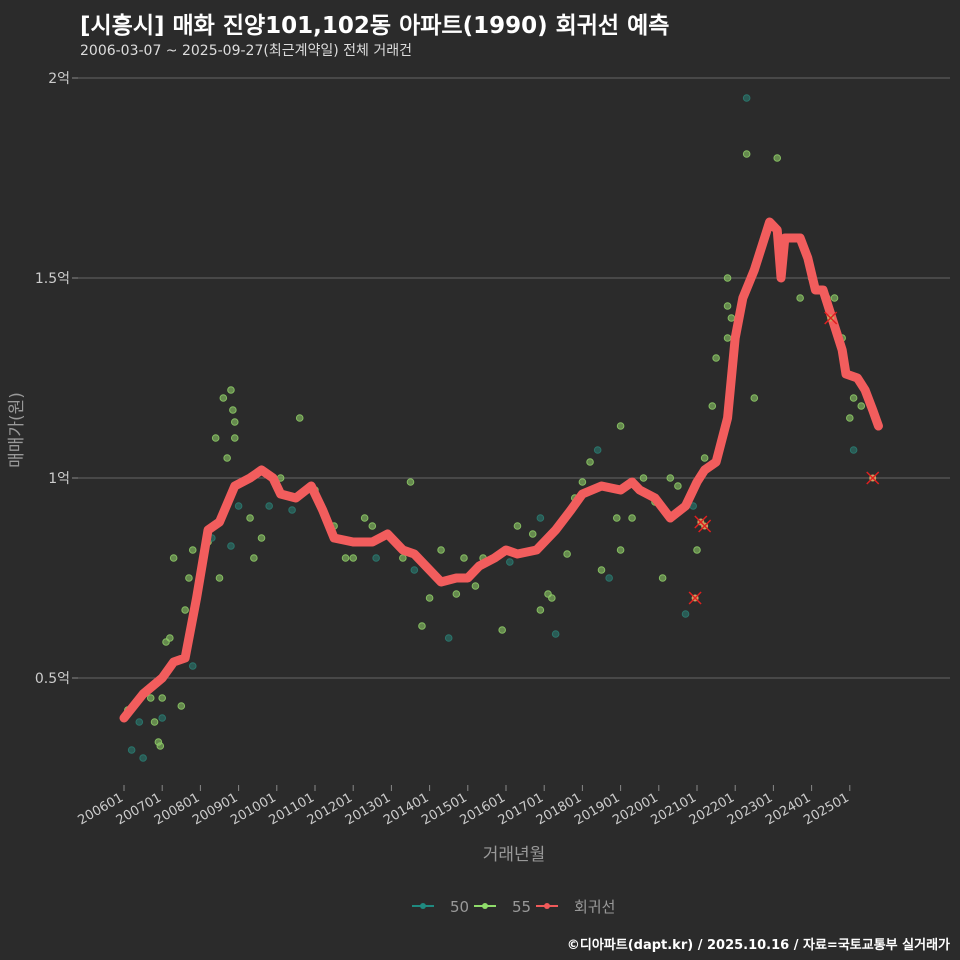  I want to click on y-tick-label: 1억, so click(59, 479).